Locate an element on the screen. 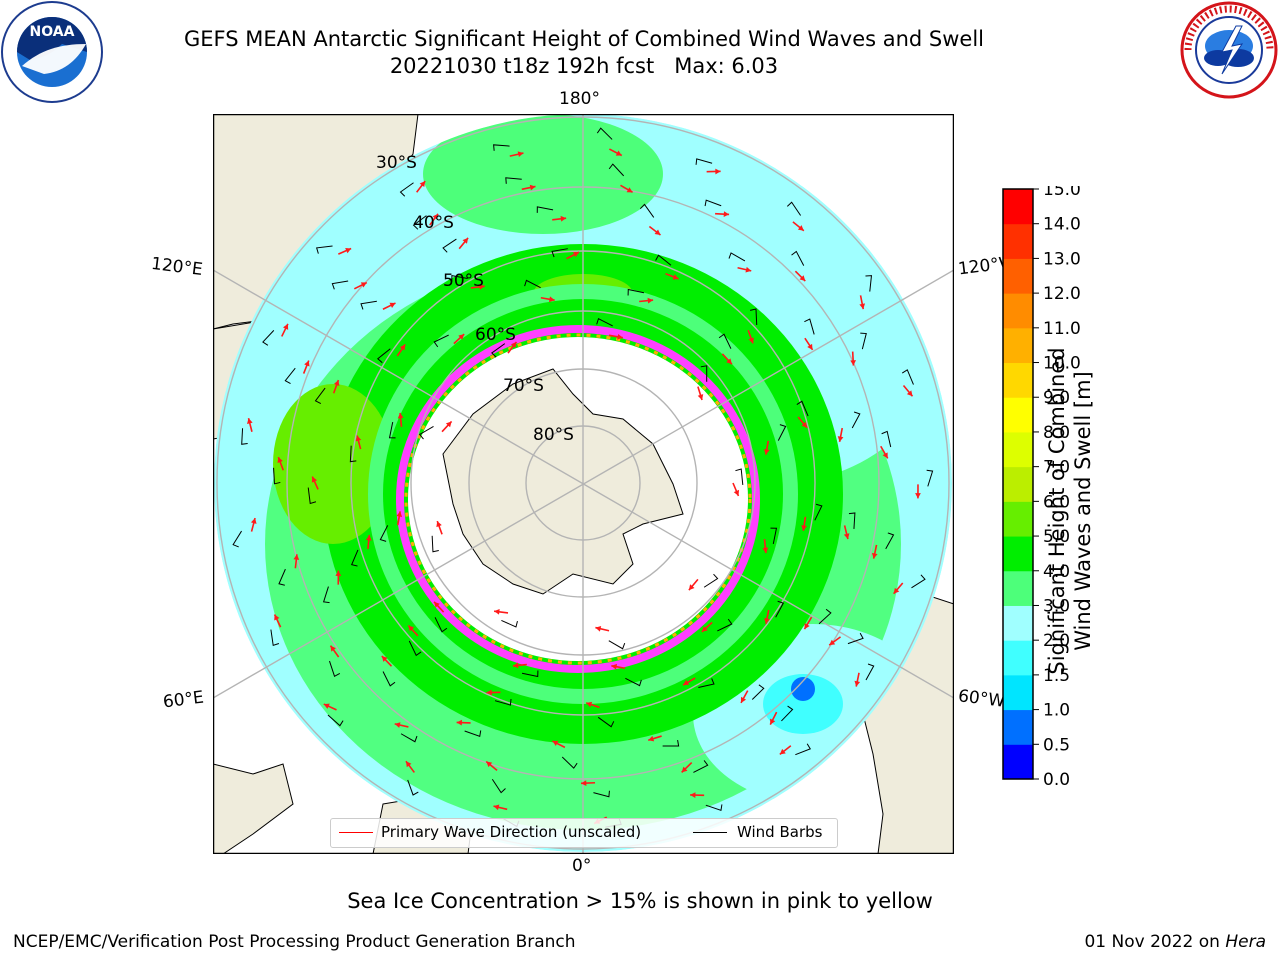 This screenshot has width=1280, height=960. colorbar-tick-label: 0.0 is located at coordinates (1056, 778).